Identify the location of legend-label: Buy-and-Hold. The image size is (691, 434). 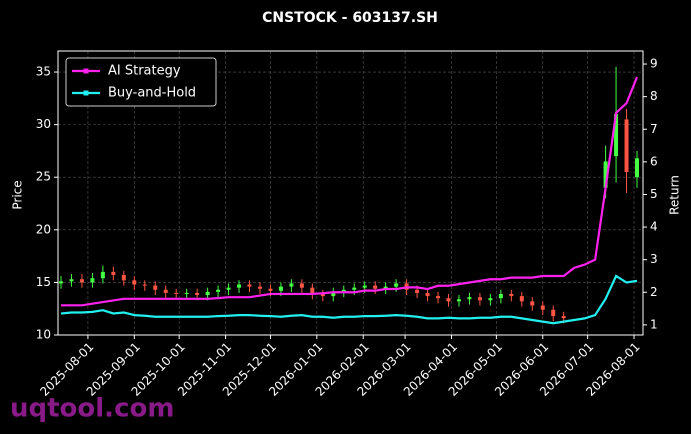
(152, 93).